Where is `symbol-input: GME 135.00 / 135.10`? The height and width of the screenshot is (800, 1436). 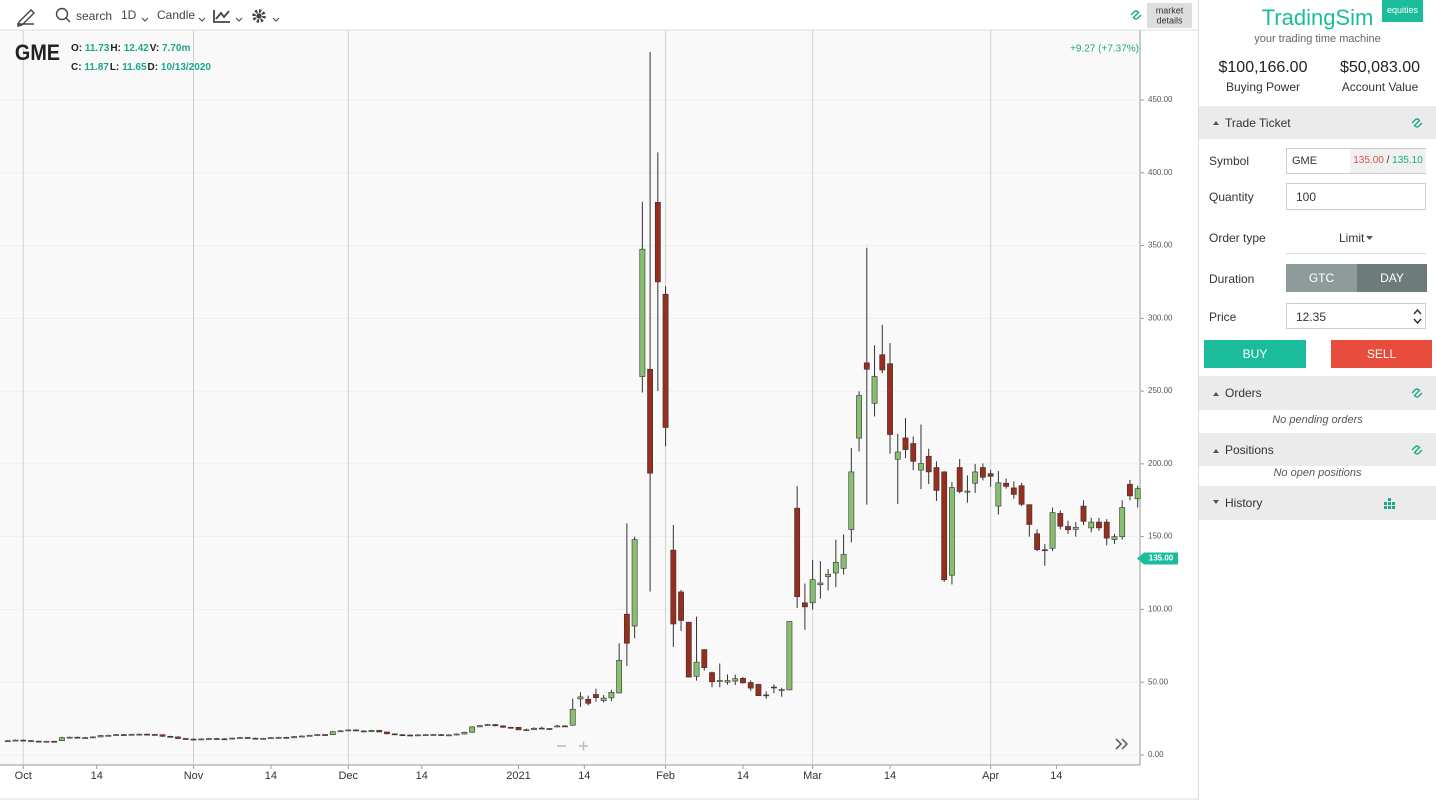 symbol-input: GME 135.00 / 135.10 is located at coordinates (1356, 161).